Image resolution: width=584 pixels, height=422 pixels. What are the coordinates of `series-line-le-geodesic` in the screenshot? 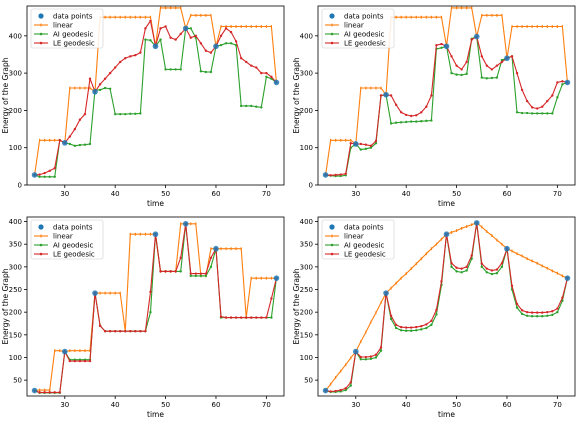 It's located at (446, 105).